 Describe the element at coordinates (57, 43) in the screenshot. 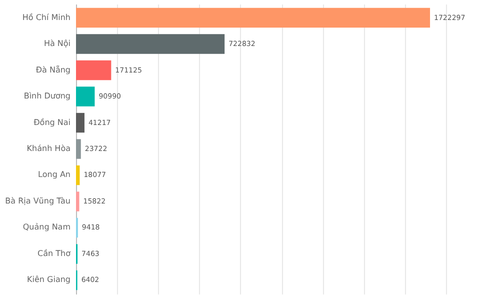

I see `y-tick-label: Hà Nội` at that location.